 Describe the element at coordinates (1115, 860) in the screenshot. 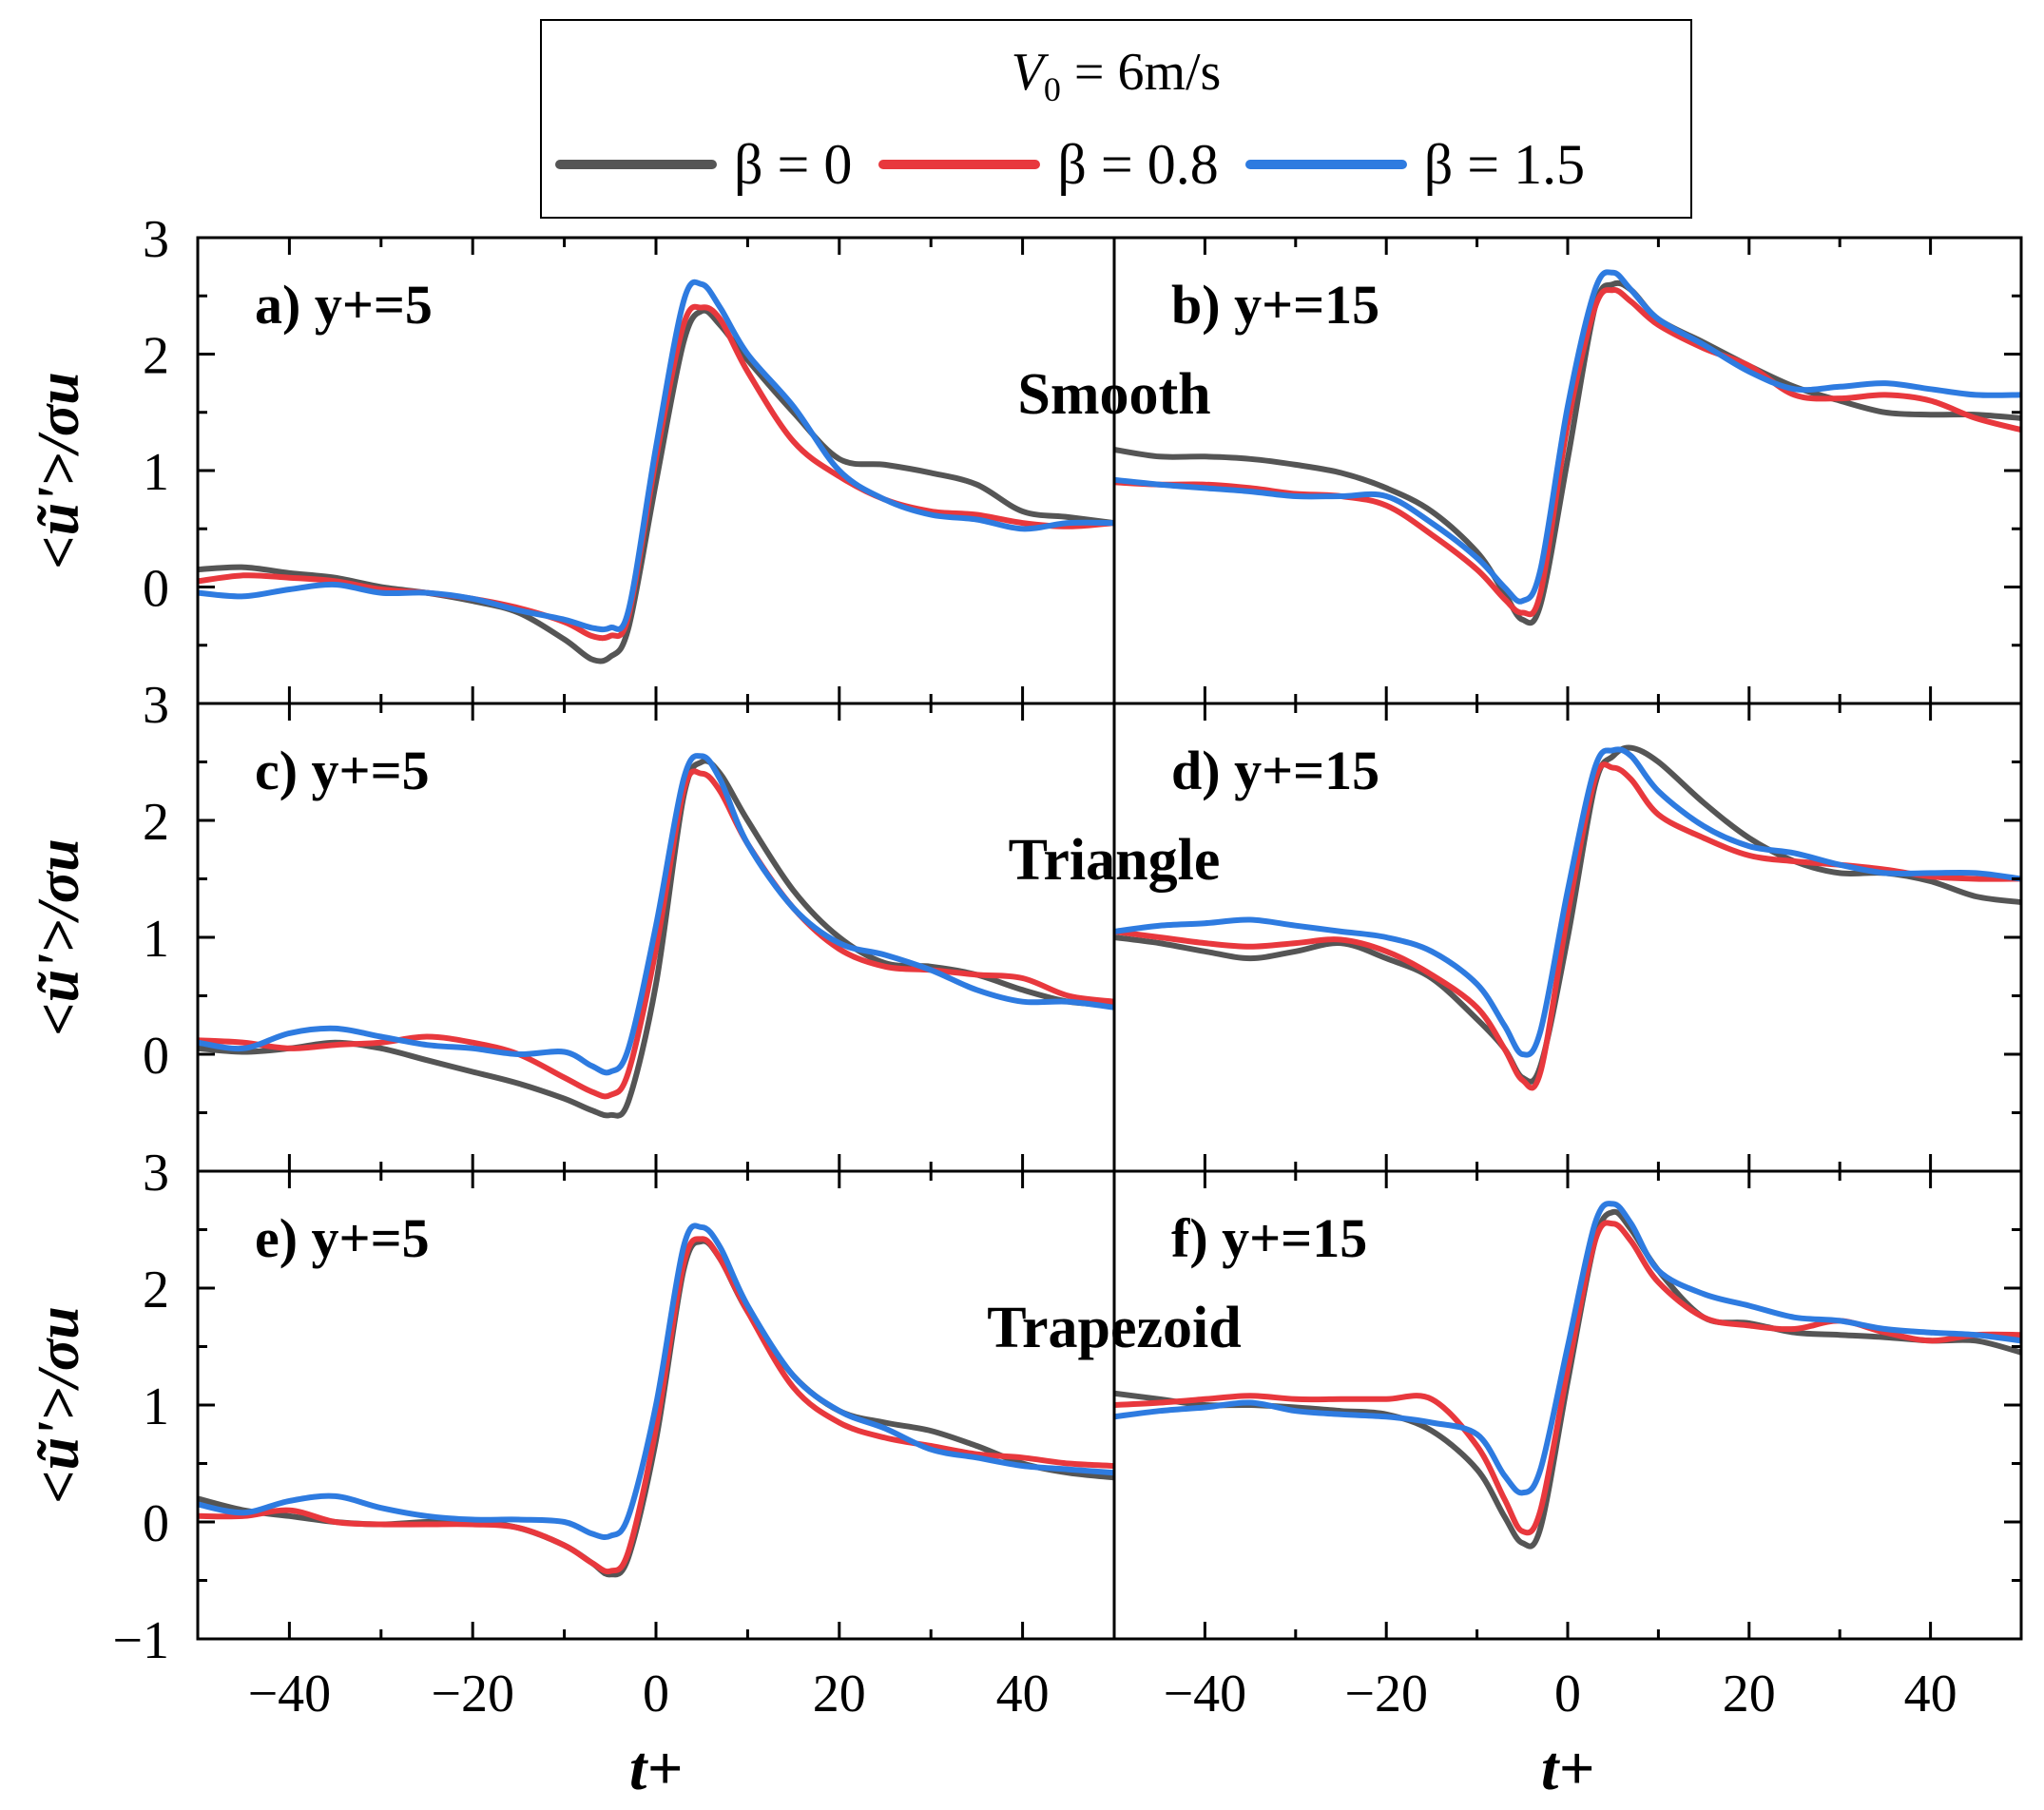

I see `row-label-triangle: Triangle` at that location.